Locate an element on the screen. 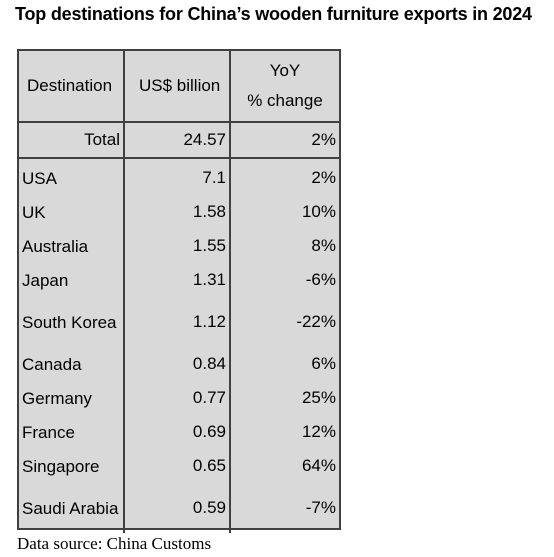 The image size is (554, 557). yoy-cell: -6% is located at coordinates (320, 279).